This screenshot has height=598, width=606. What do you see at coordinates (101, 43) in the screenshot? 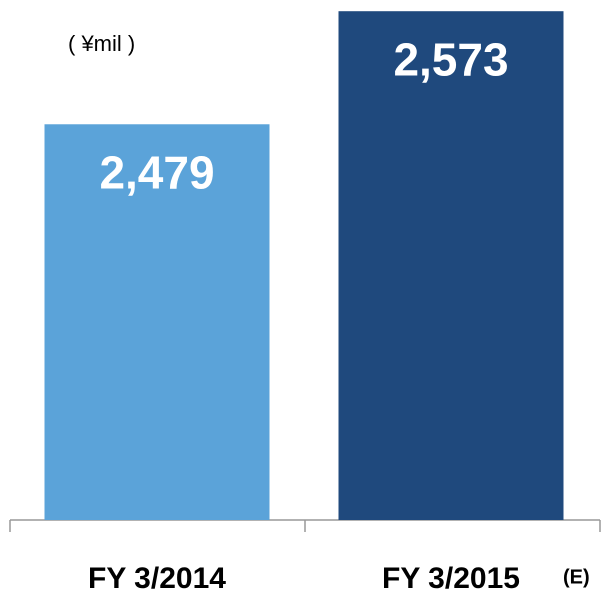
I see `unit-label: ( ¥mil )` at bounding box center [101, 43].